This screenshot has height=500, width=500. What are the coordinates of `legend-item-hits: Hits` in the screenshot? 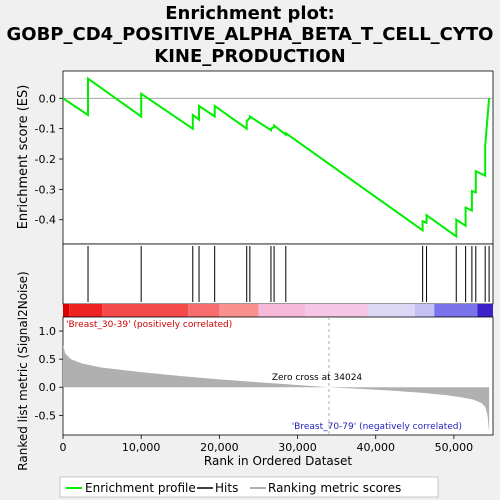 It's located at (226, 488).